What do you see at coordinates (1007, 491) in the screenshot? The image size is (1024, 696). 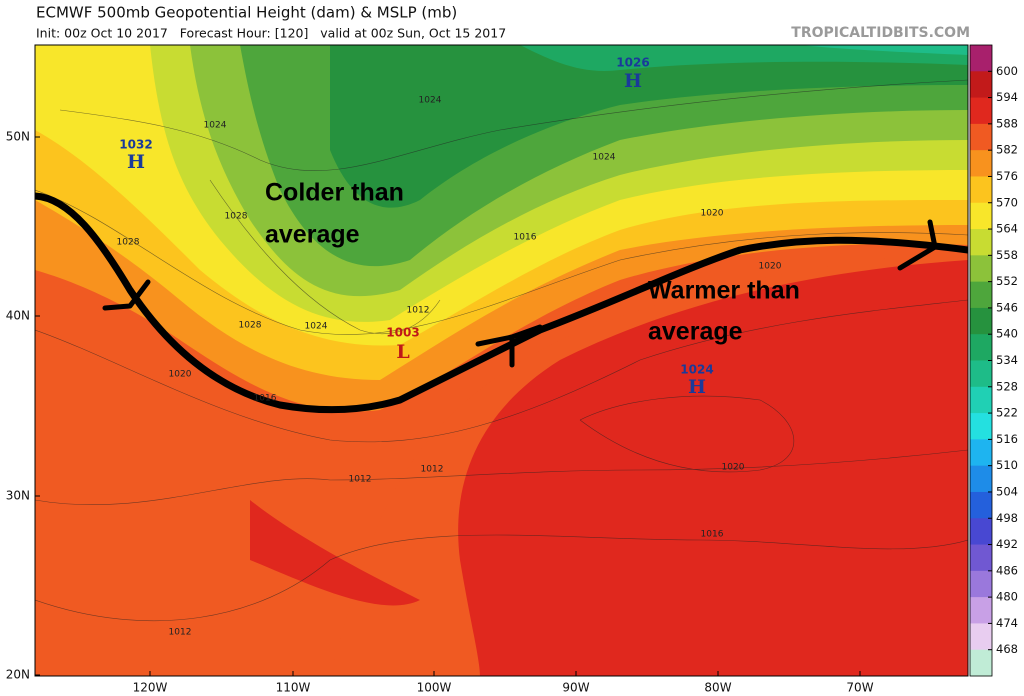 I see `colorbar-label: 504` at bounding box center [1007, 491].